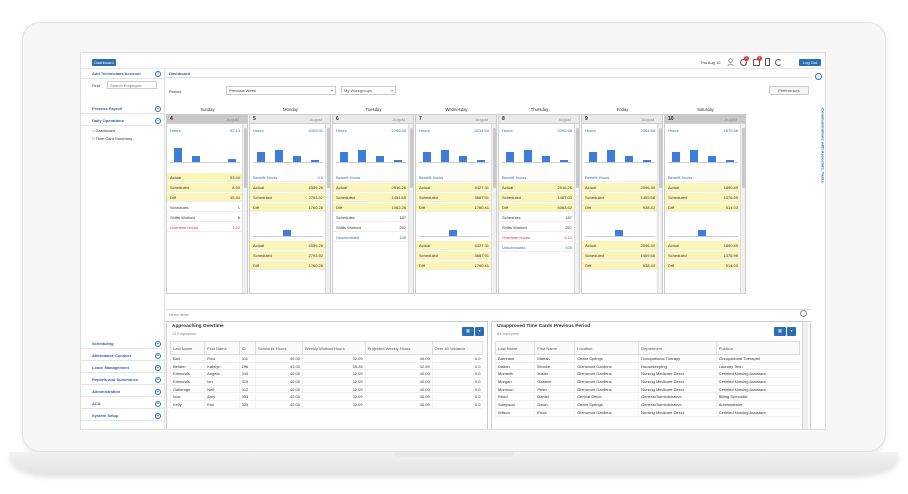 This screenshot has width=908, height=494. Describe the element at coordinates (818, 76) in the screenshot. I see `collapse-icon: ›` at that location.